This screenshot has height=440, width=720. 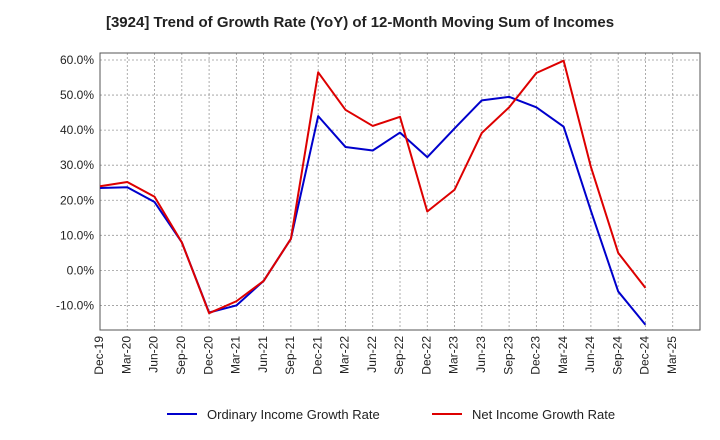 What do you see at coordinates (181, 355) in the screenshot?
I see `x-tick-label: Sep-20` at bounding box center [181, 355].